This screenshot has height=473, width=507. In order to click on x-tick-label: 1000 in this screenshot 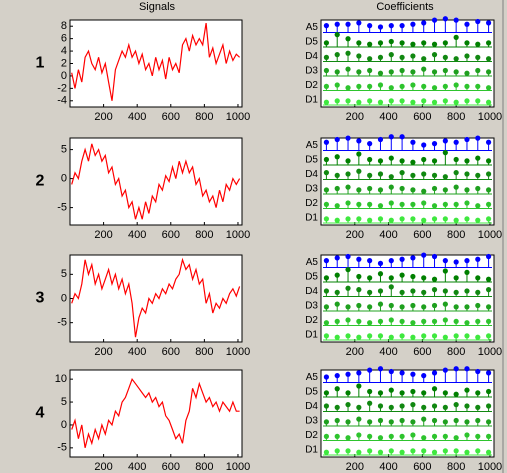, I will do `click(490, 117)`.